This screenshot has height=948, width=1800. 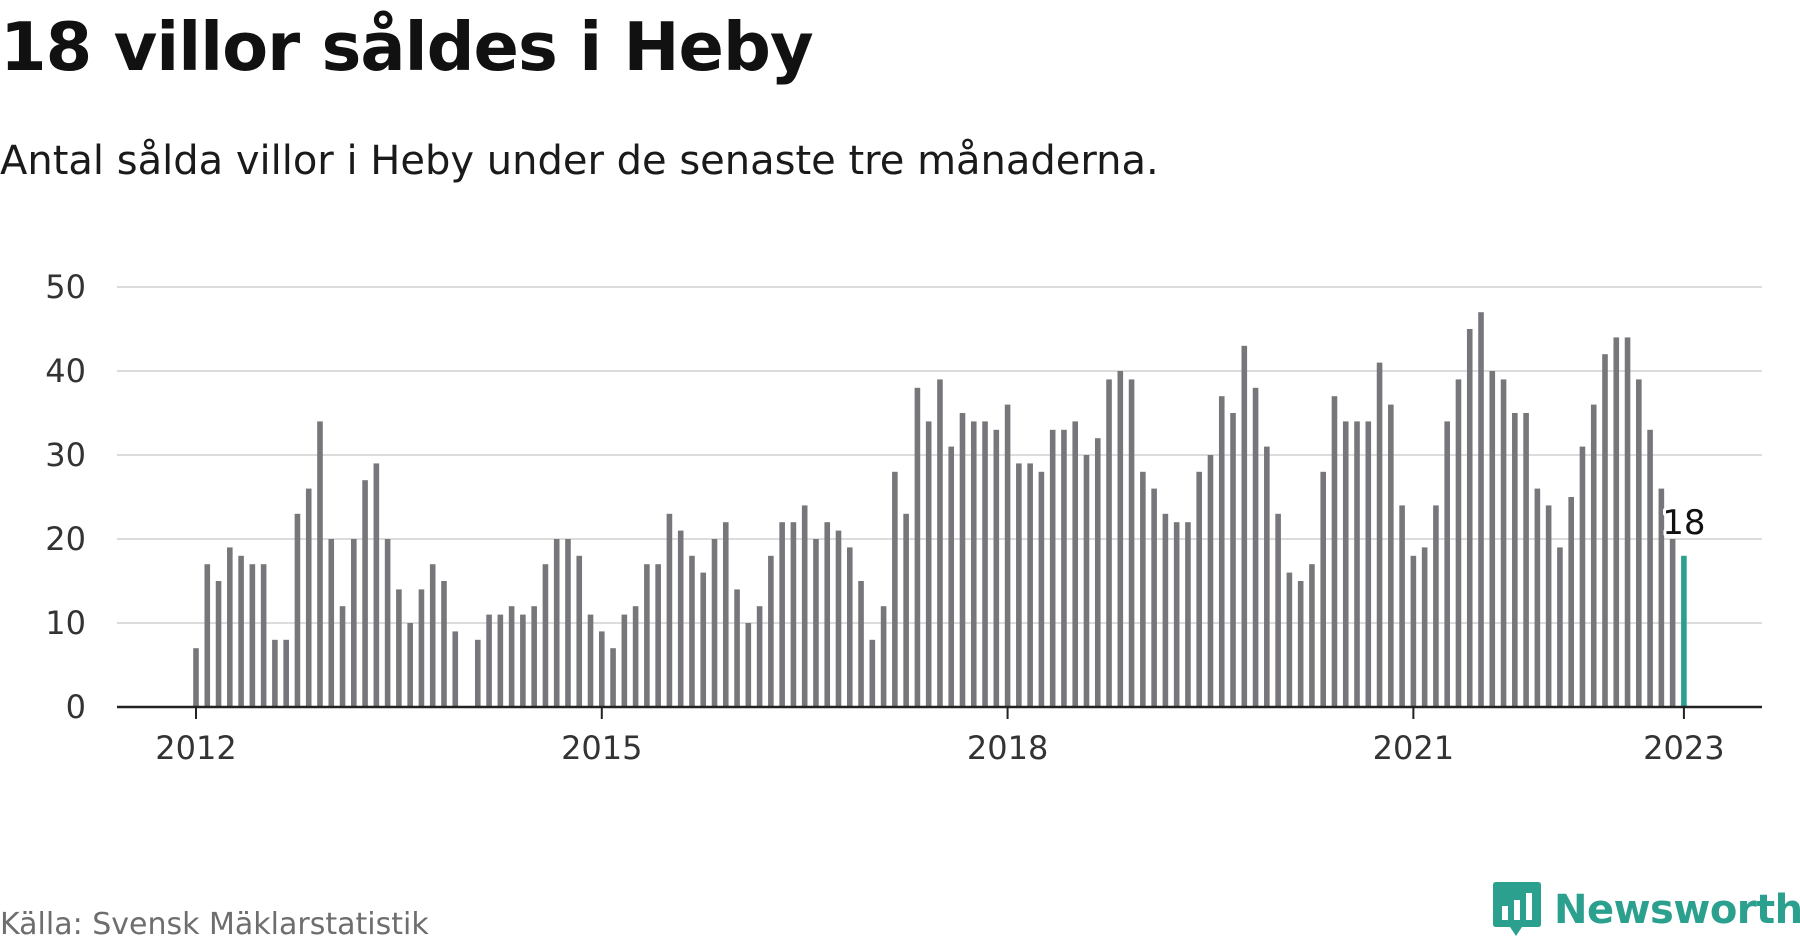 I want to click on y-axis-labels: 0 10 20 30 40 50, so click(x=65, y=497).